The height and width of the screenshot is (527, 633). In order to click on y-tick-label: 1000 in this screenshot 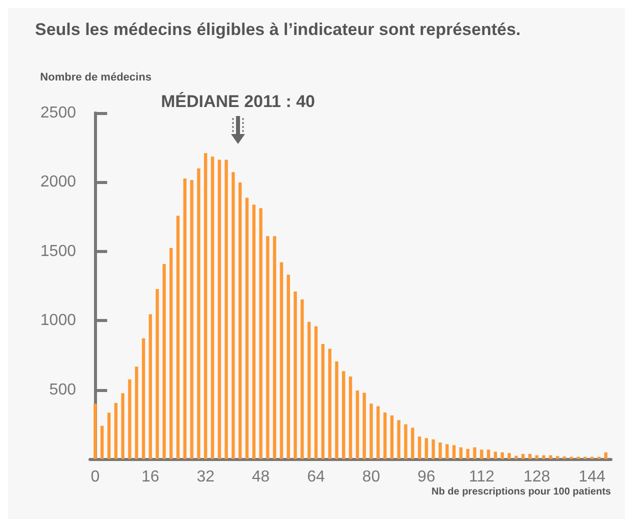, I will do `click(58, 321)`.